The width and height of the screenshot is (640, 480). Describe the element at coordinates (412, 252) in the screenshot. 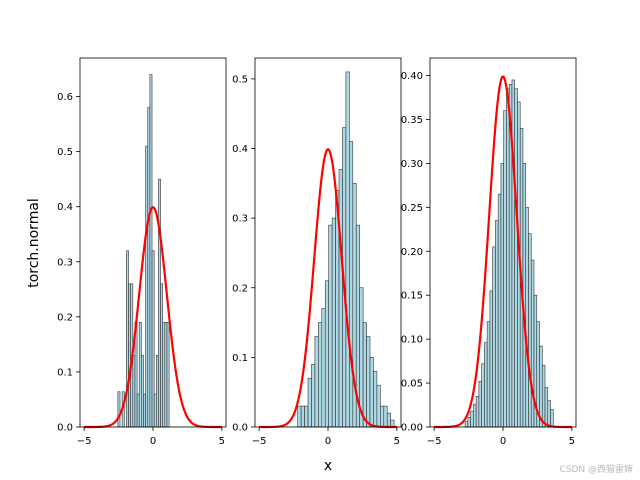

I see `y-tick-label: 0.20` at that location.